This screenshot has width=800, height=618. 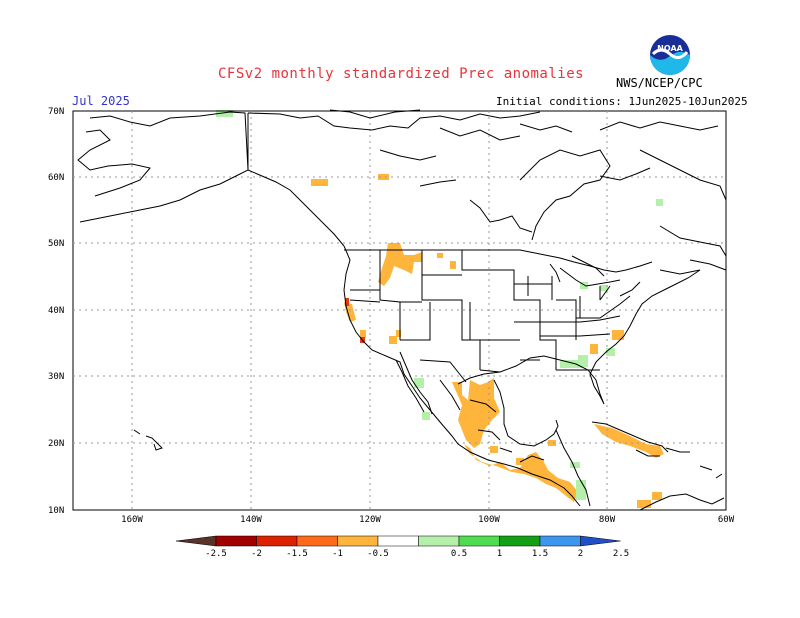 What do you see at coordinates (499, 554) in the screenshot?
I see `legend-label: 1` at bounding box center [499, 554].